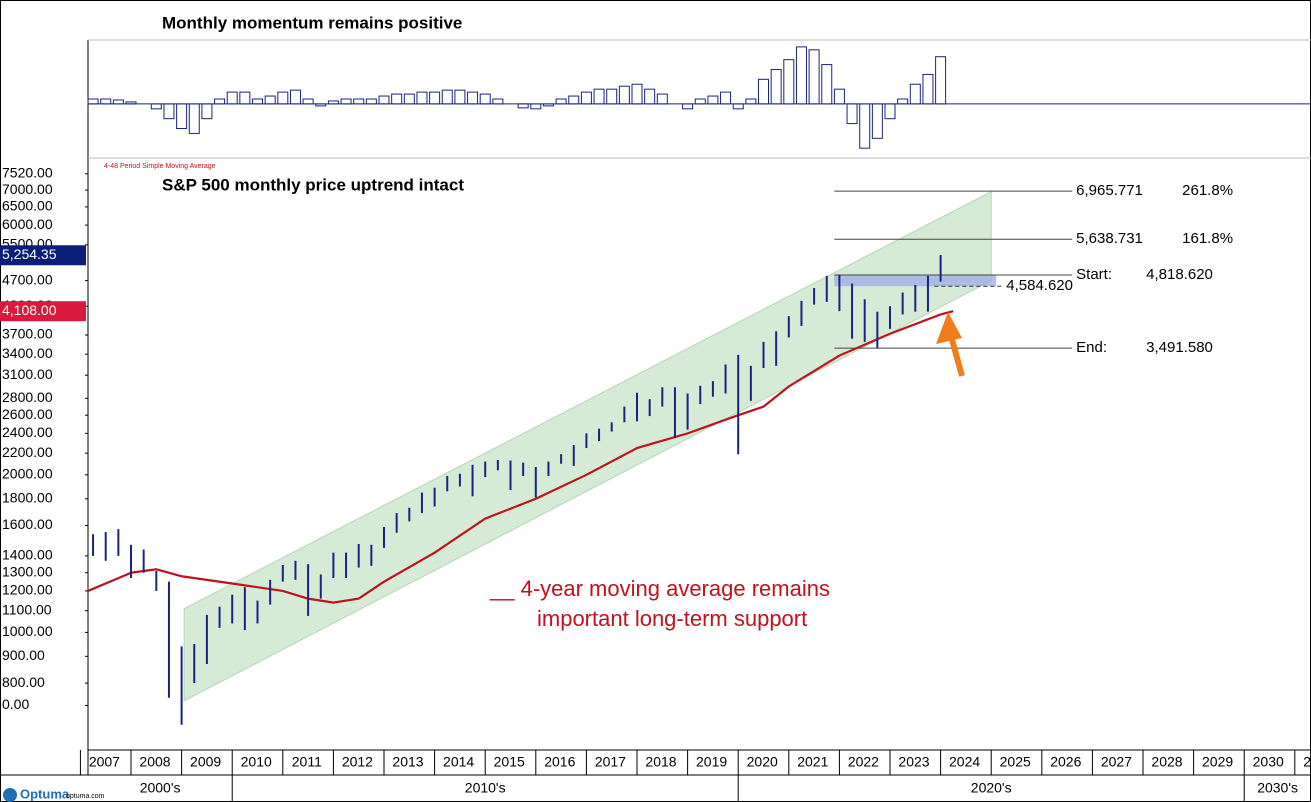 The height and width of the screenshot is (802, 1311). What do you see at coordinates (27, 524) in the screenshot?
I see `y-tick-label: 1600.00` at bounding box center [27, 524].